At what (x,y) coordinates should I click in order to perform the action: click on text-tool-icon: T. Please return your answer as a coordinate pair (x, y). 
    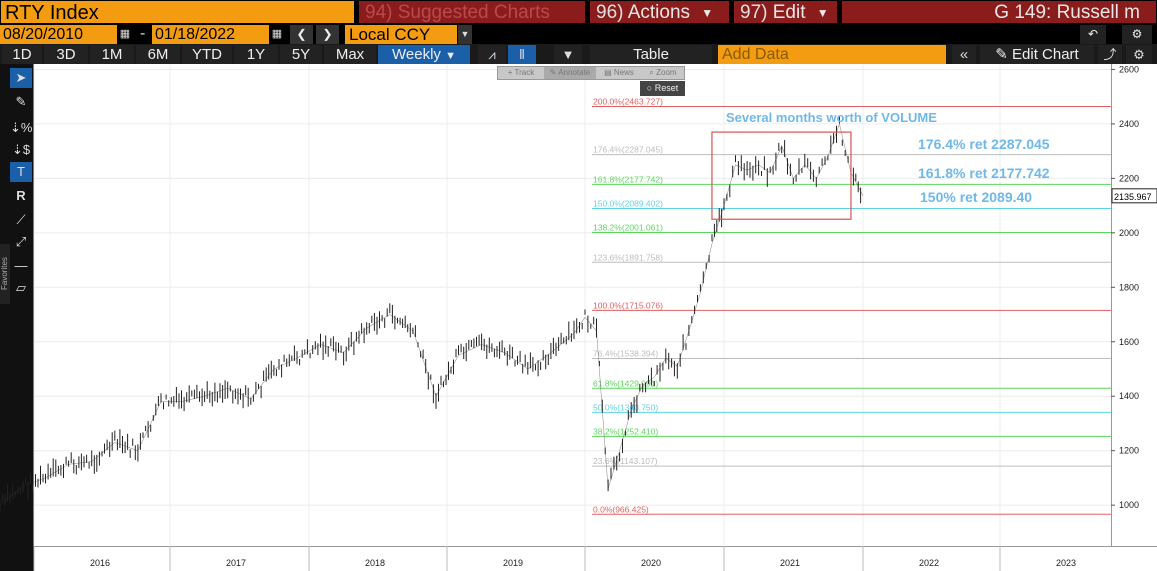
    Looking at the image, I should click on (21, 172).